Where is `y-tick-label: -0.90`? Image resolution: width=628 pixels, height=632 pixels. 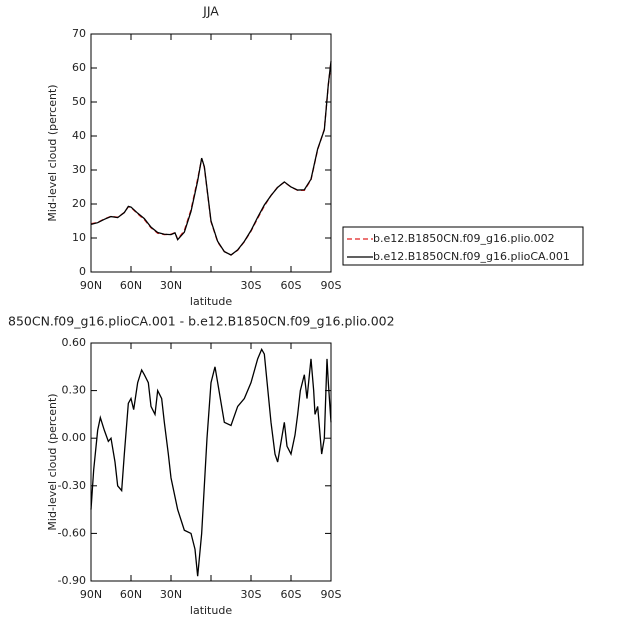 y-tick-label: -0.90 is located at coordinates (72, 580).